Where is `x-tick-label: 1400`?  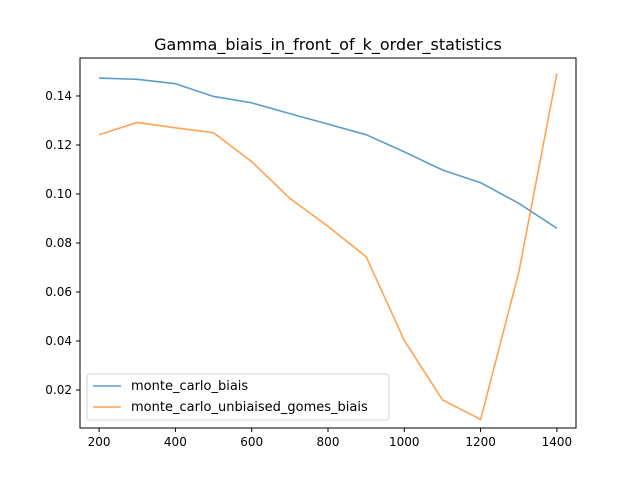
x-tick-label: 1400 is located at coordinates (557, 442).